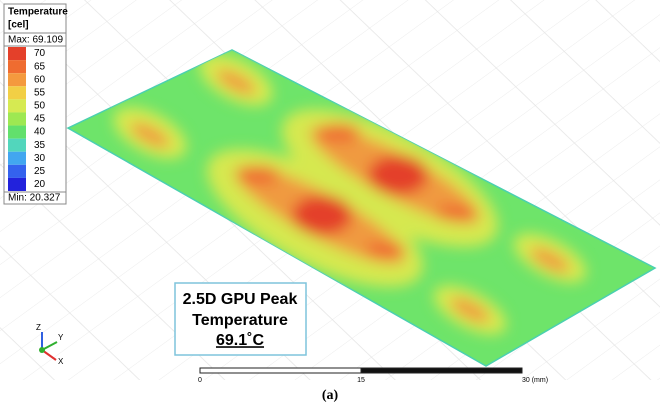  What do you see at coordinates (35, 40) in the screenshot?
I see `legend-max: Max: 69.109` at bounding box center [35, 40].